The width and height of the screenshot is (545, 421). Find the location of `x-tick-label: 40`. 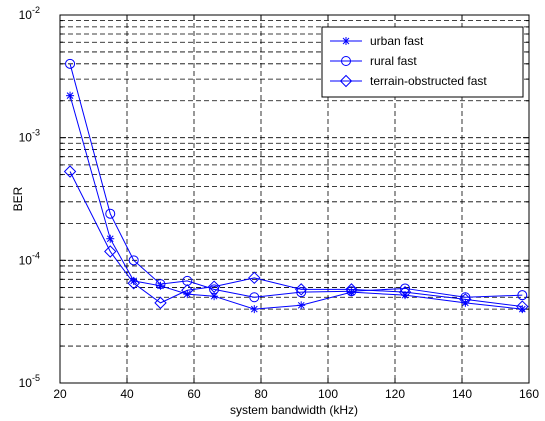

x-tick-label: 40 is located at coordinates (127, 394).